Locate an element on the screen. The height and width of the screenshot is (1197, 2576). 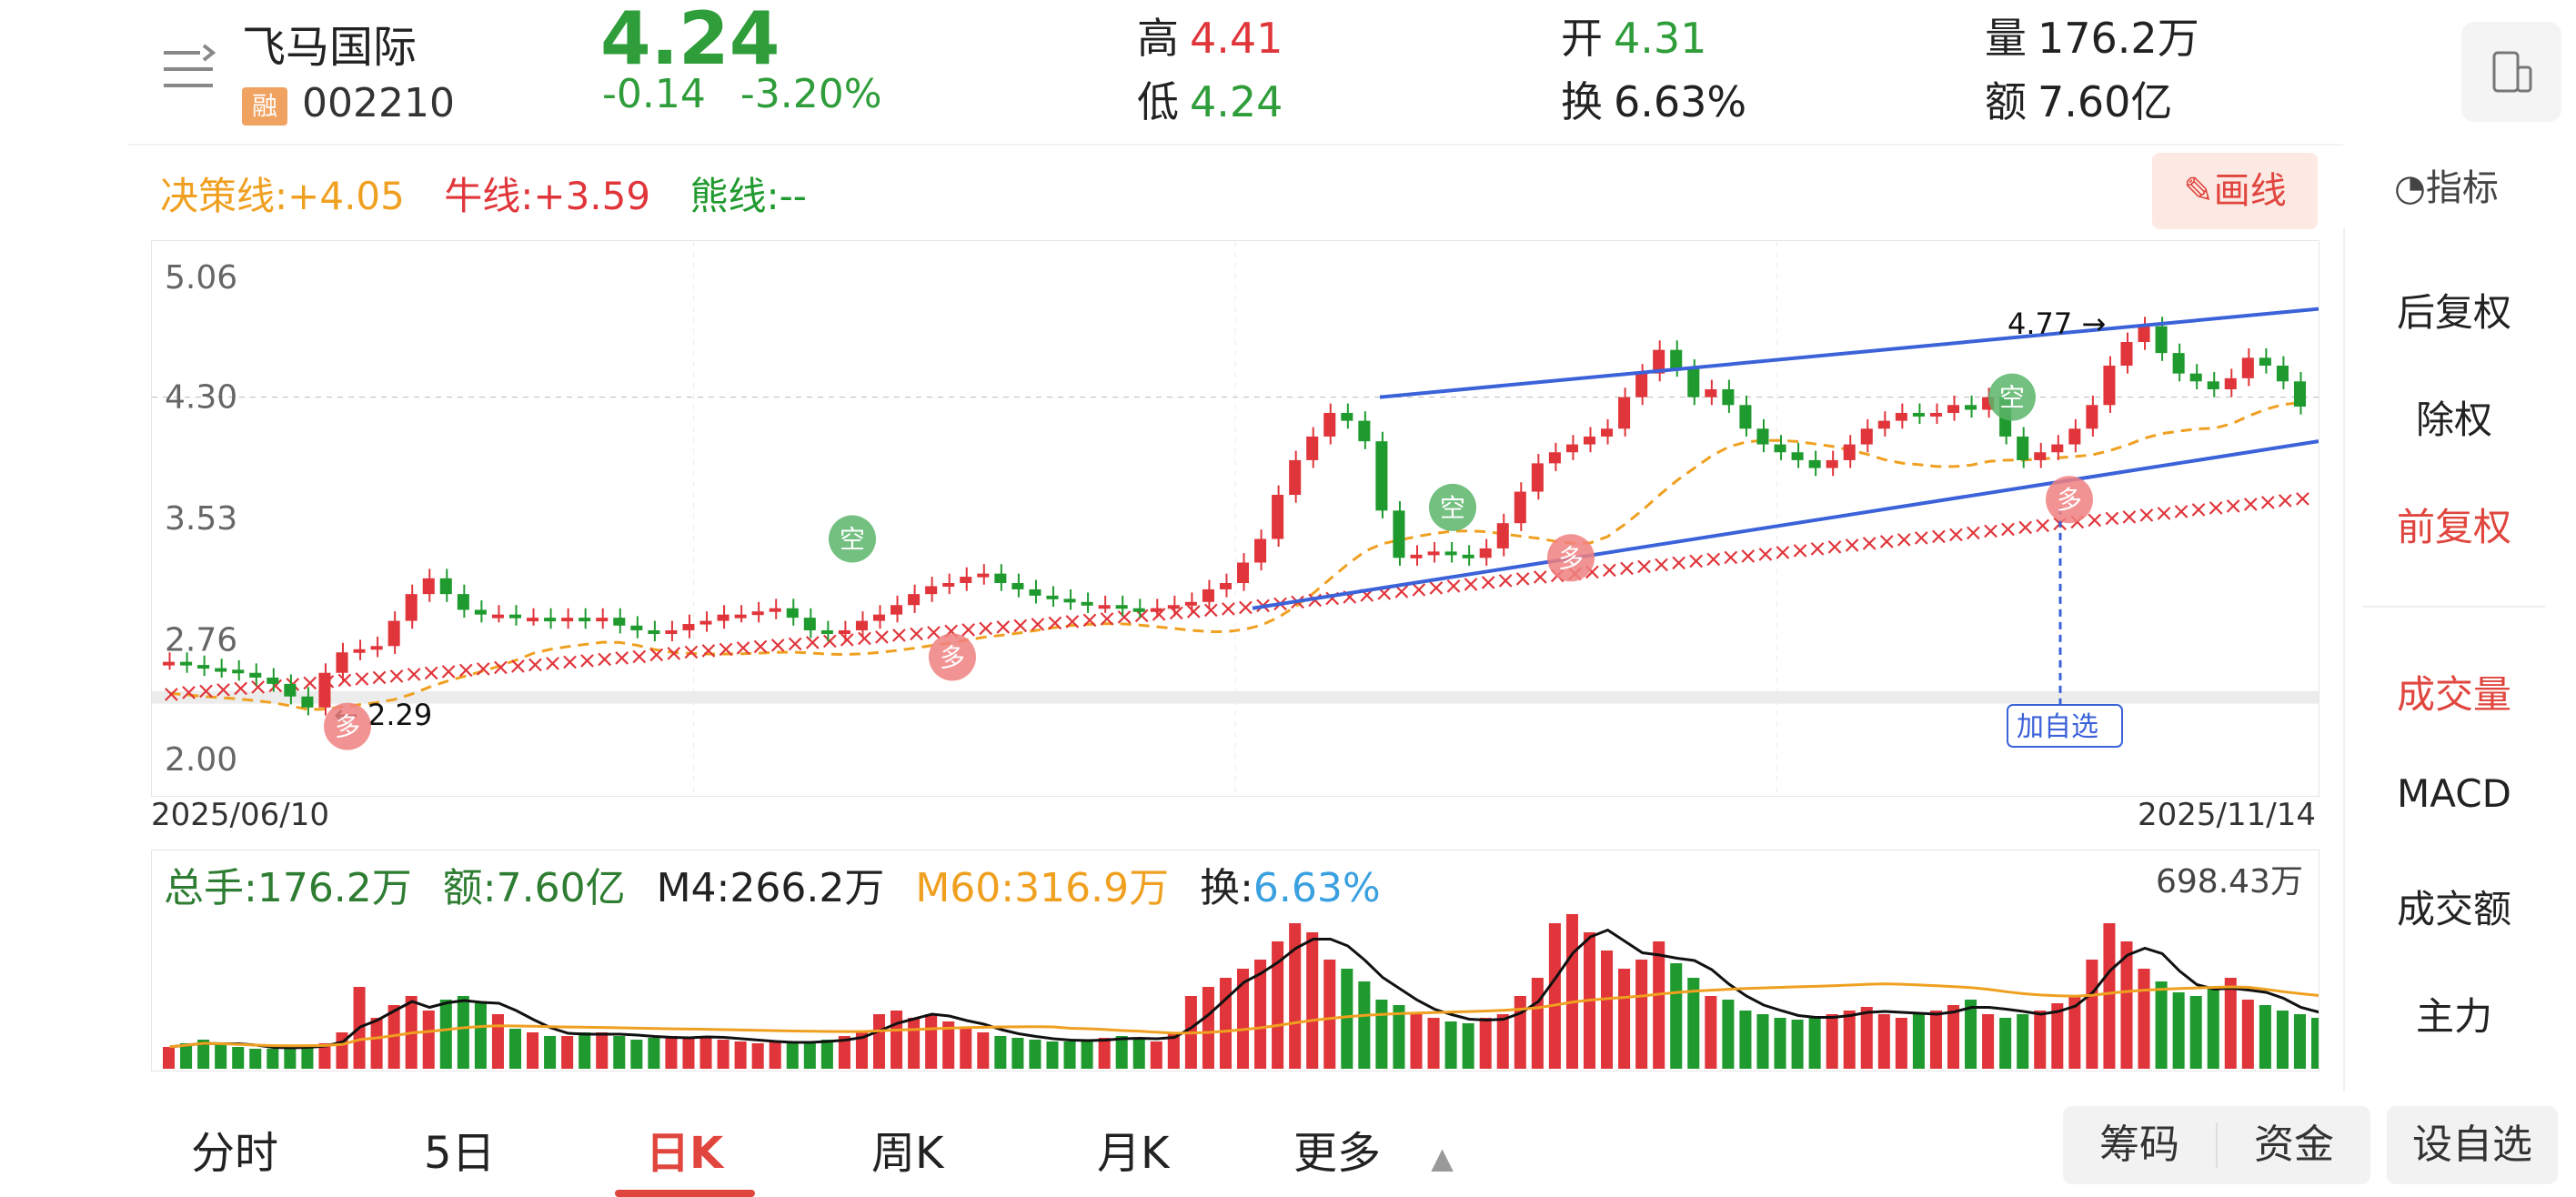
side-item-amount: 成交额 is located at coordinates (2453, 909).